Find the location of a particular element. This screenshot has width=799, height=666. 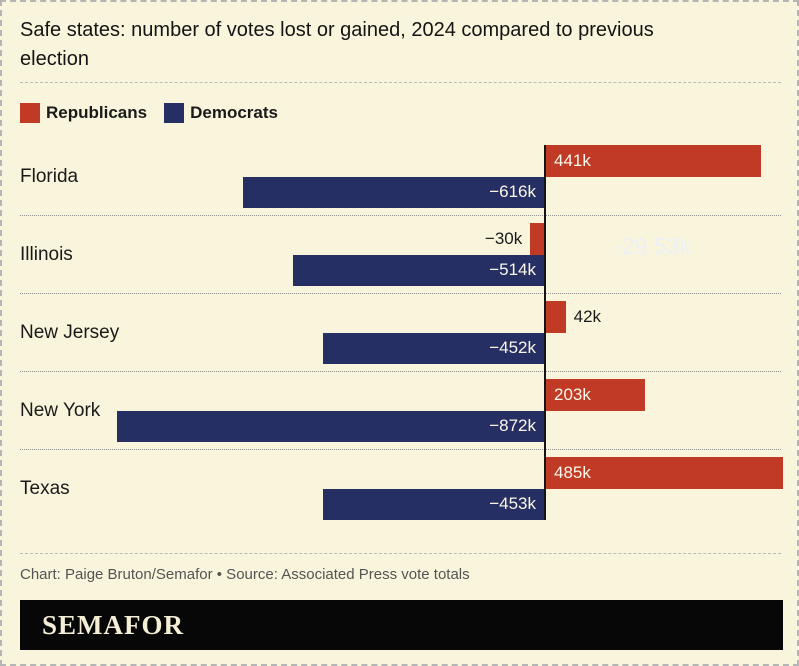

bar-republicans-new-york: 203k is located at coordinates (595, 395).